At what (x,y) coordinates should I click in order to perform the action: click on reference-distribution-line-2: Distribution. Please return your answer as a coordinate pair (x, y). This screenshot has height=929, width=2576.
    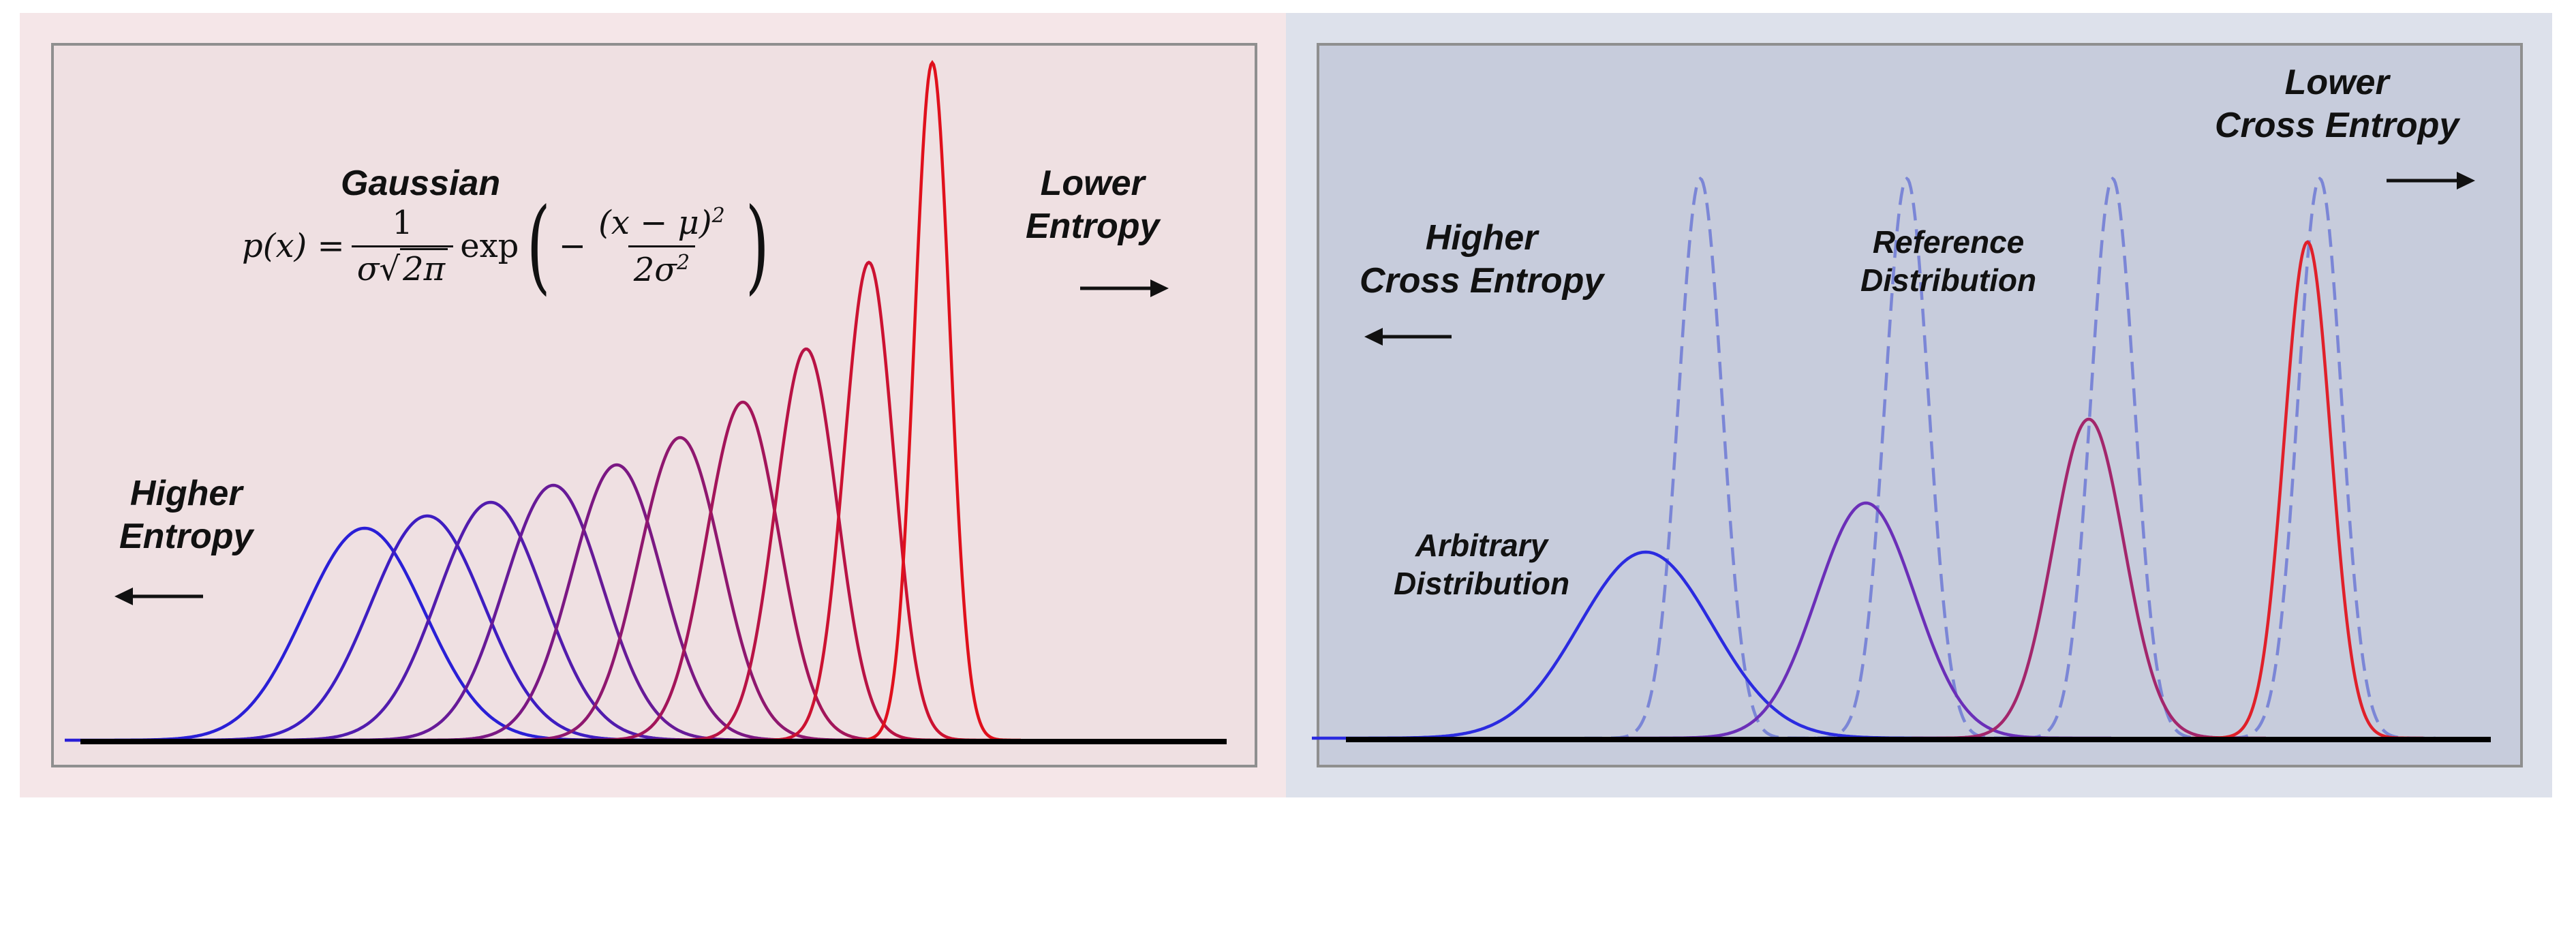
    Looking at the image, I should click on (1949, 280).